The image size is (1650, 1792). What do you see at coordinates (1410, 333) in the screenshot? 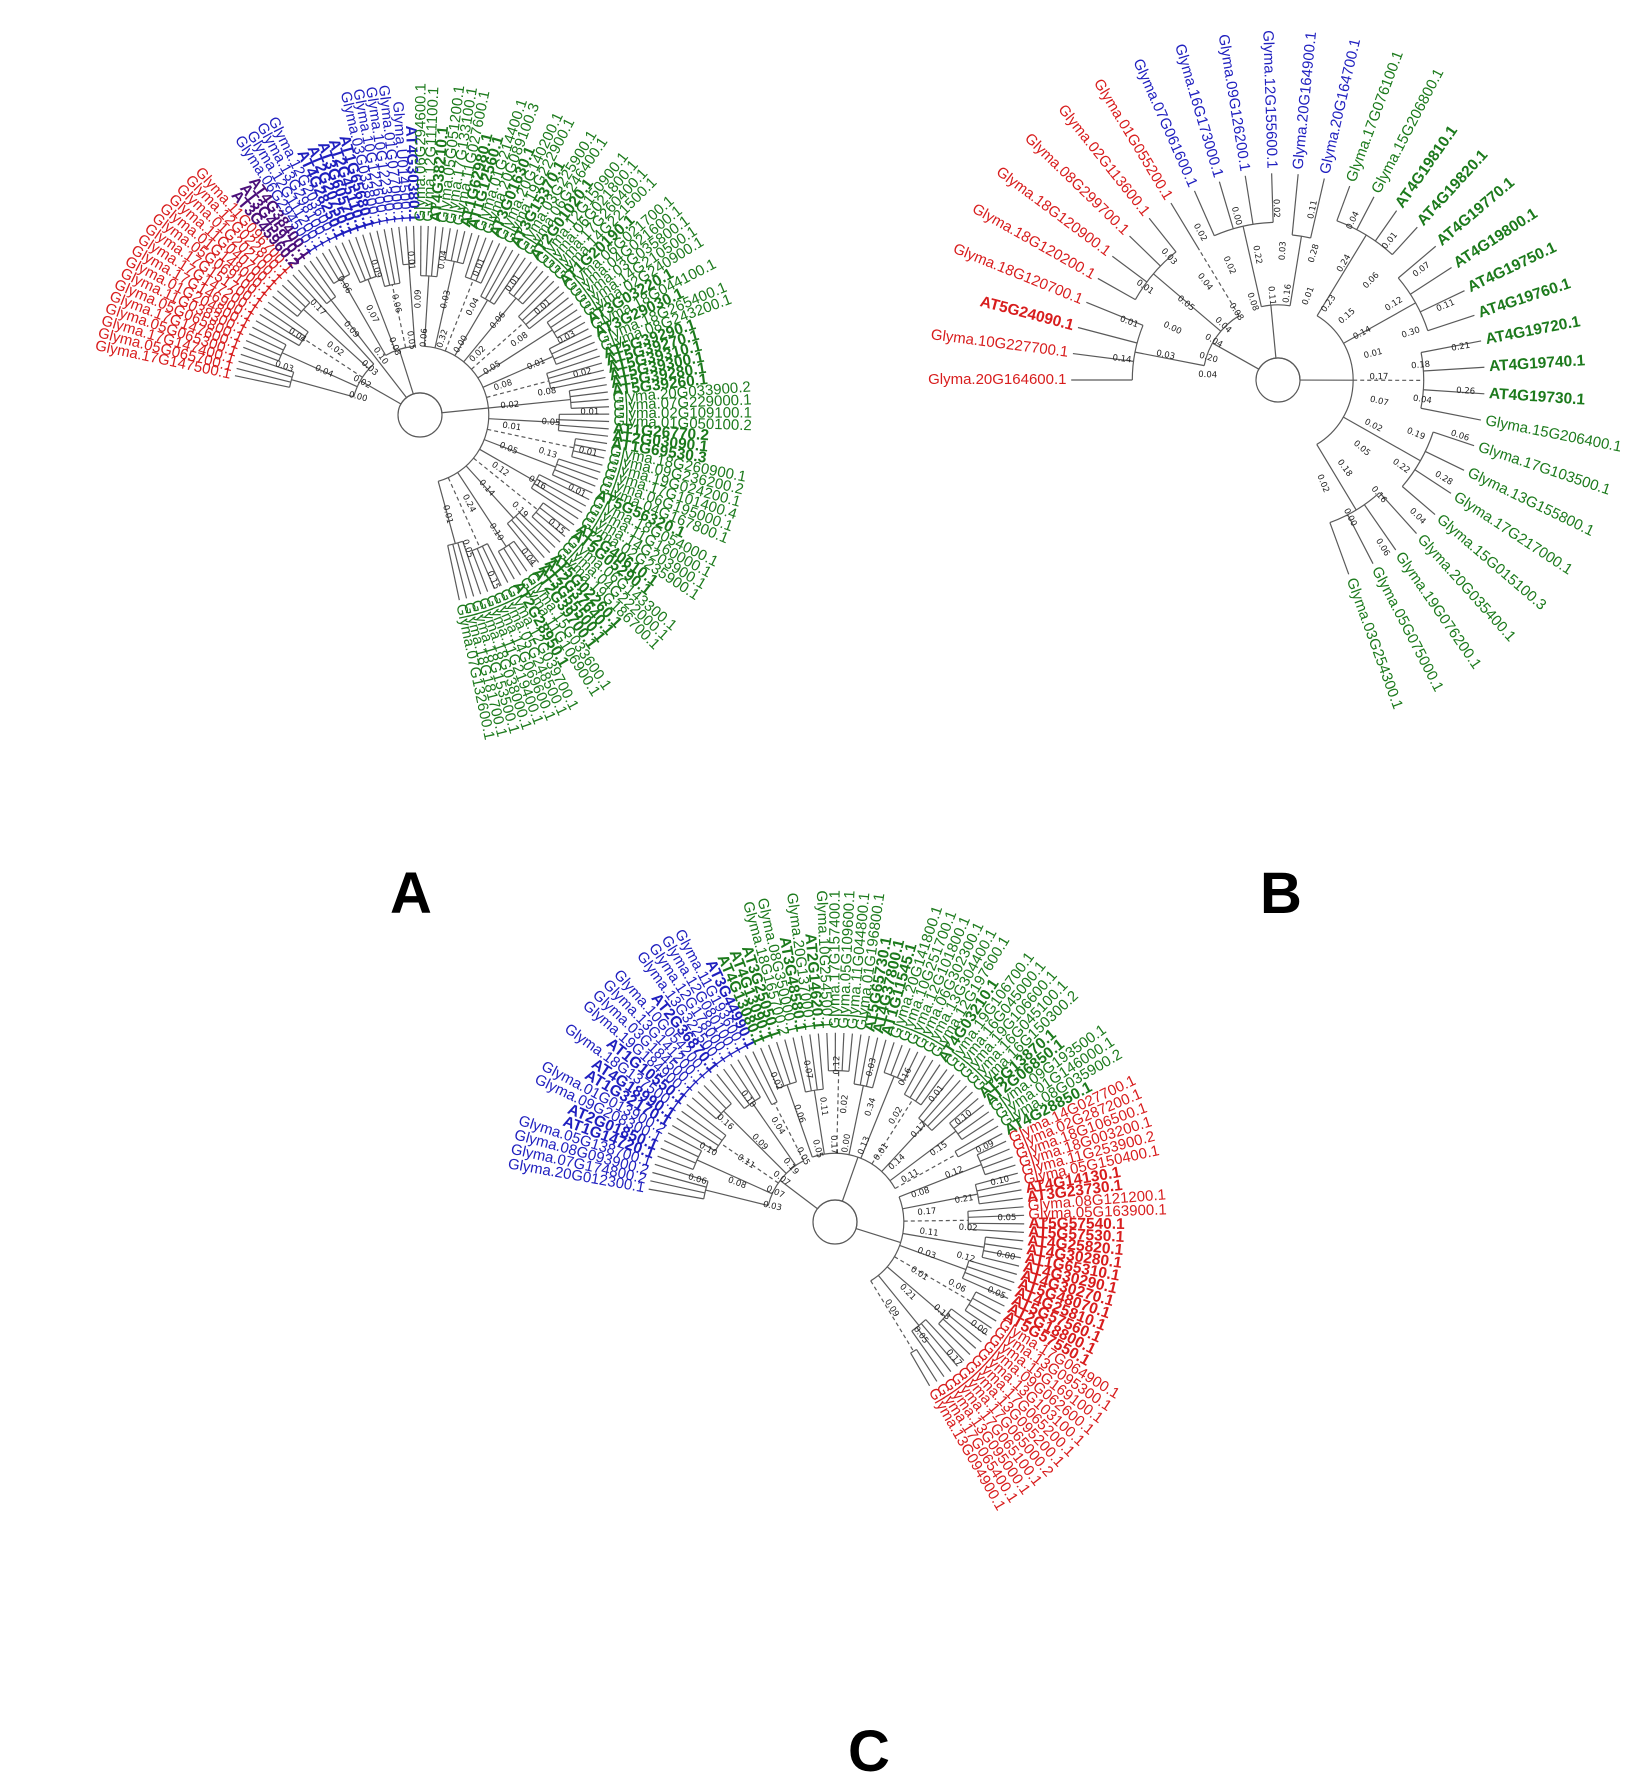
I see `branch-length-label: 0.30` at bounding box center [1410, 333].